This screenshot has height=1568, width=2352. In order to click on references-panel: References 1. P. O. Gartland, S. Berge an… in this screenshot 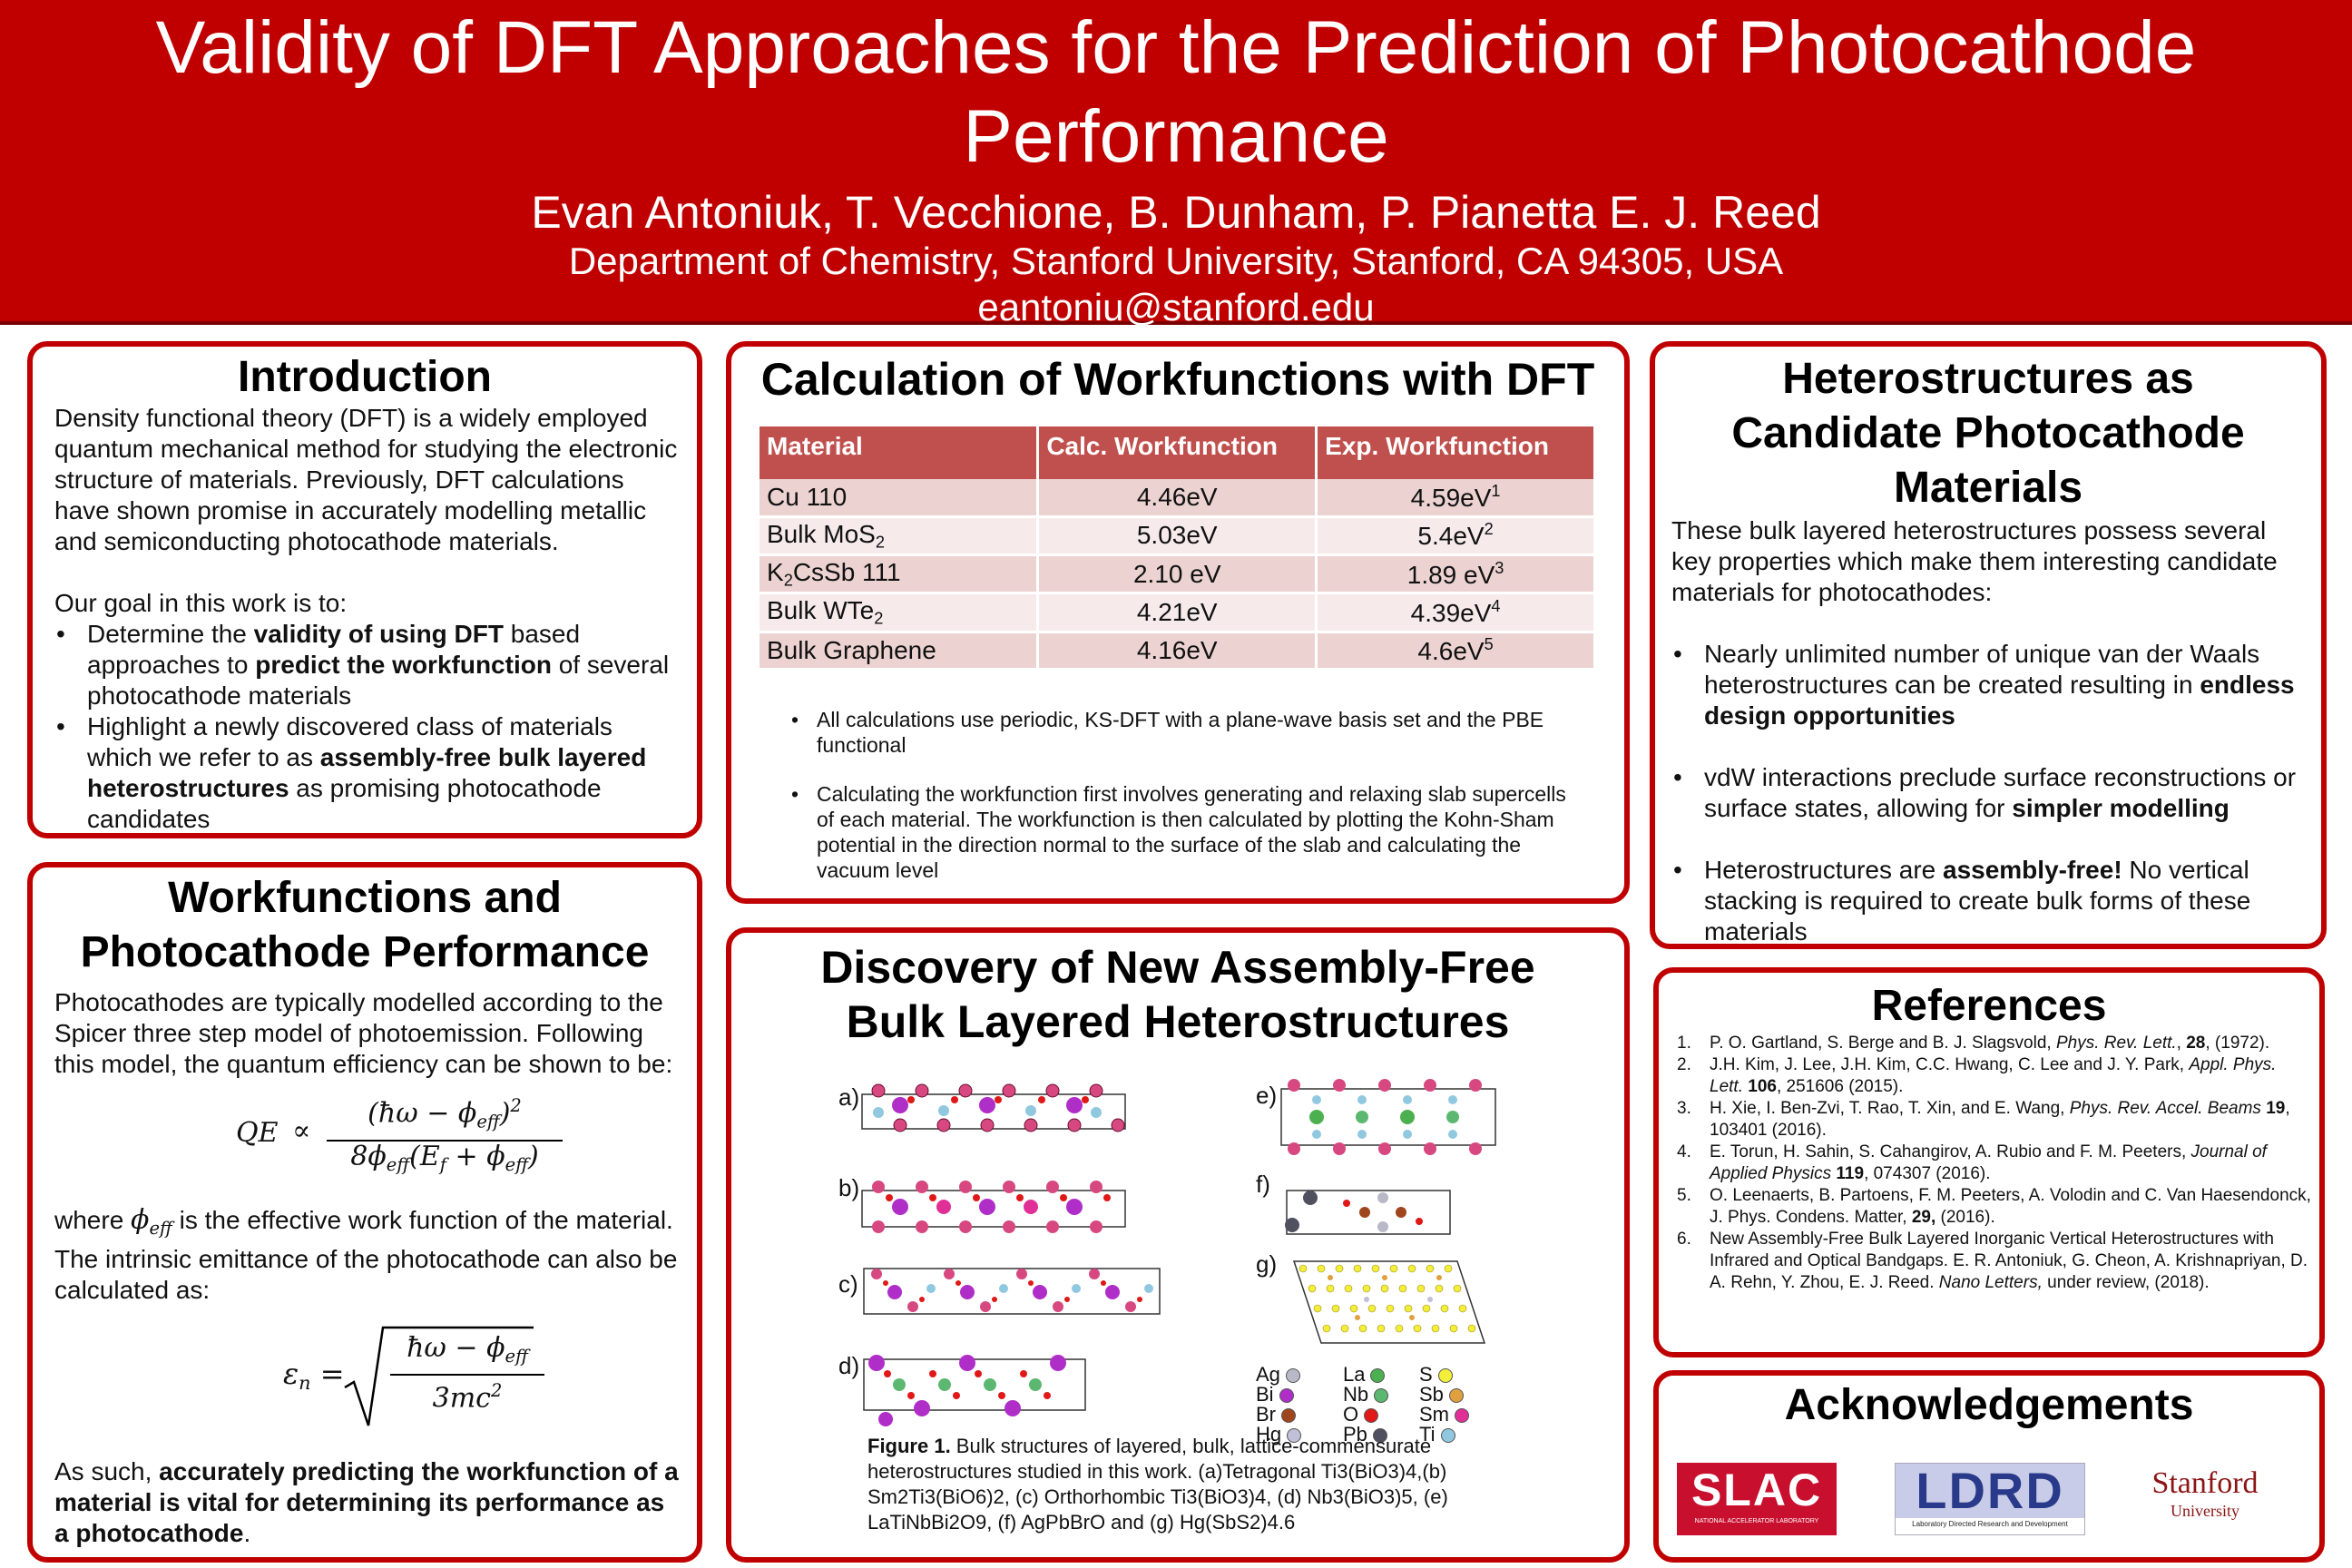, I will do `click(1989, 1162)`.